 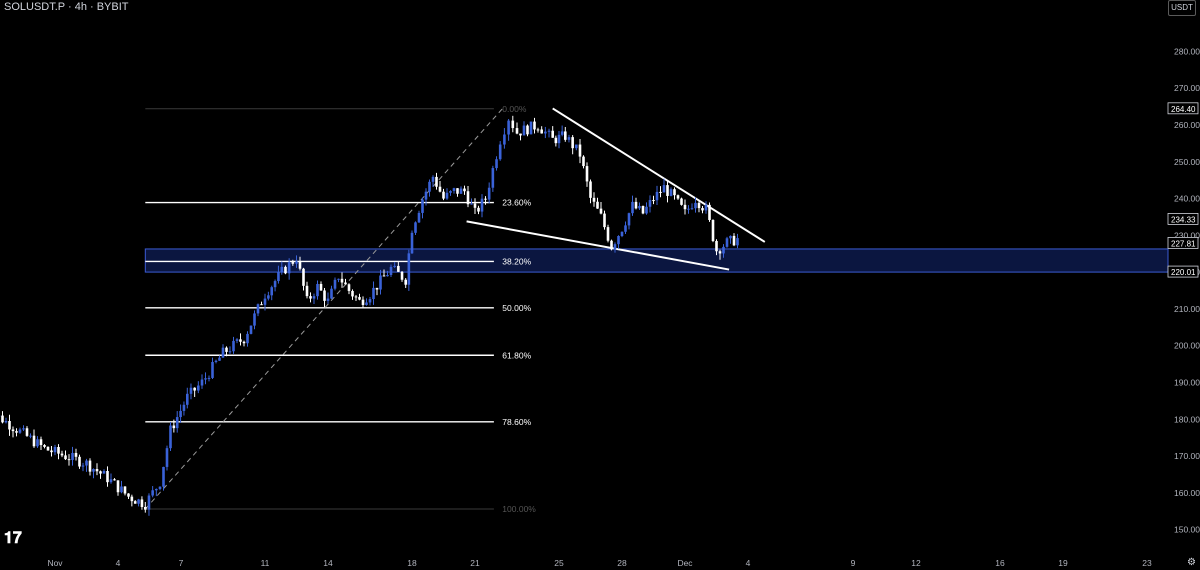 What do you see at coordinates (519, 509) in the screenshot?
I see `fib-level-label: 100.00%` at bounding box center [519, 509].